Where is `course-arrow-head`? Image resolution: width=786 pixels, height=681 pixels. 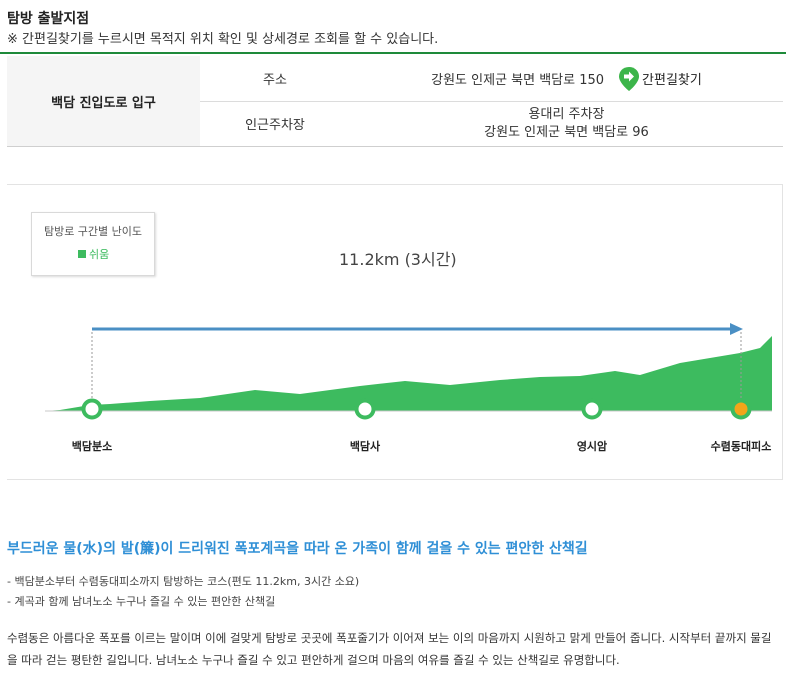
course-arrow-head is located at coordinates (736, 329).